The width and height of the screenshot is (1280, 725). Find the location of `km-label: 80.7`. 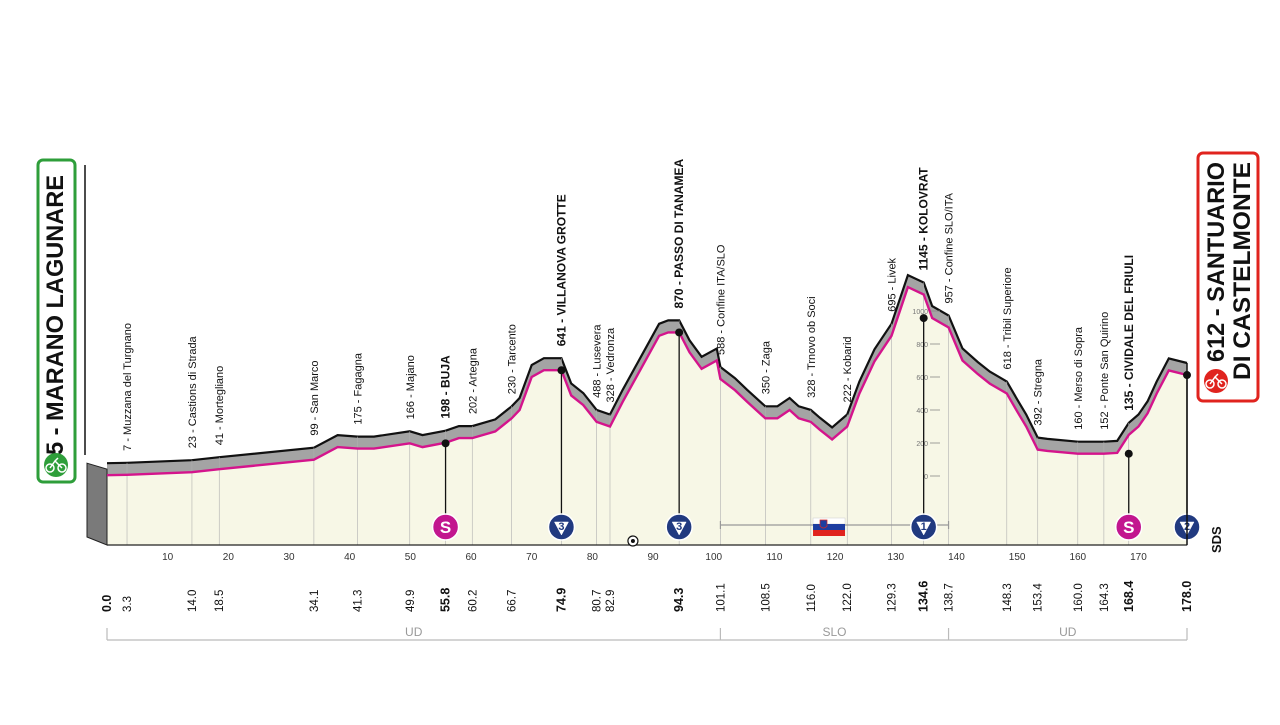

km-label: 80.7 is located at coordinates (598, 601).